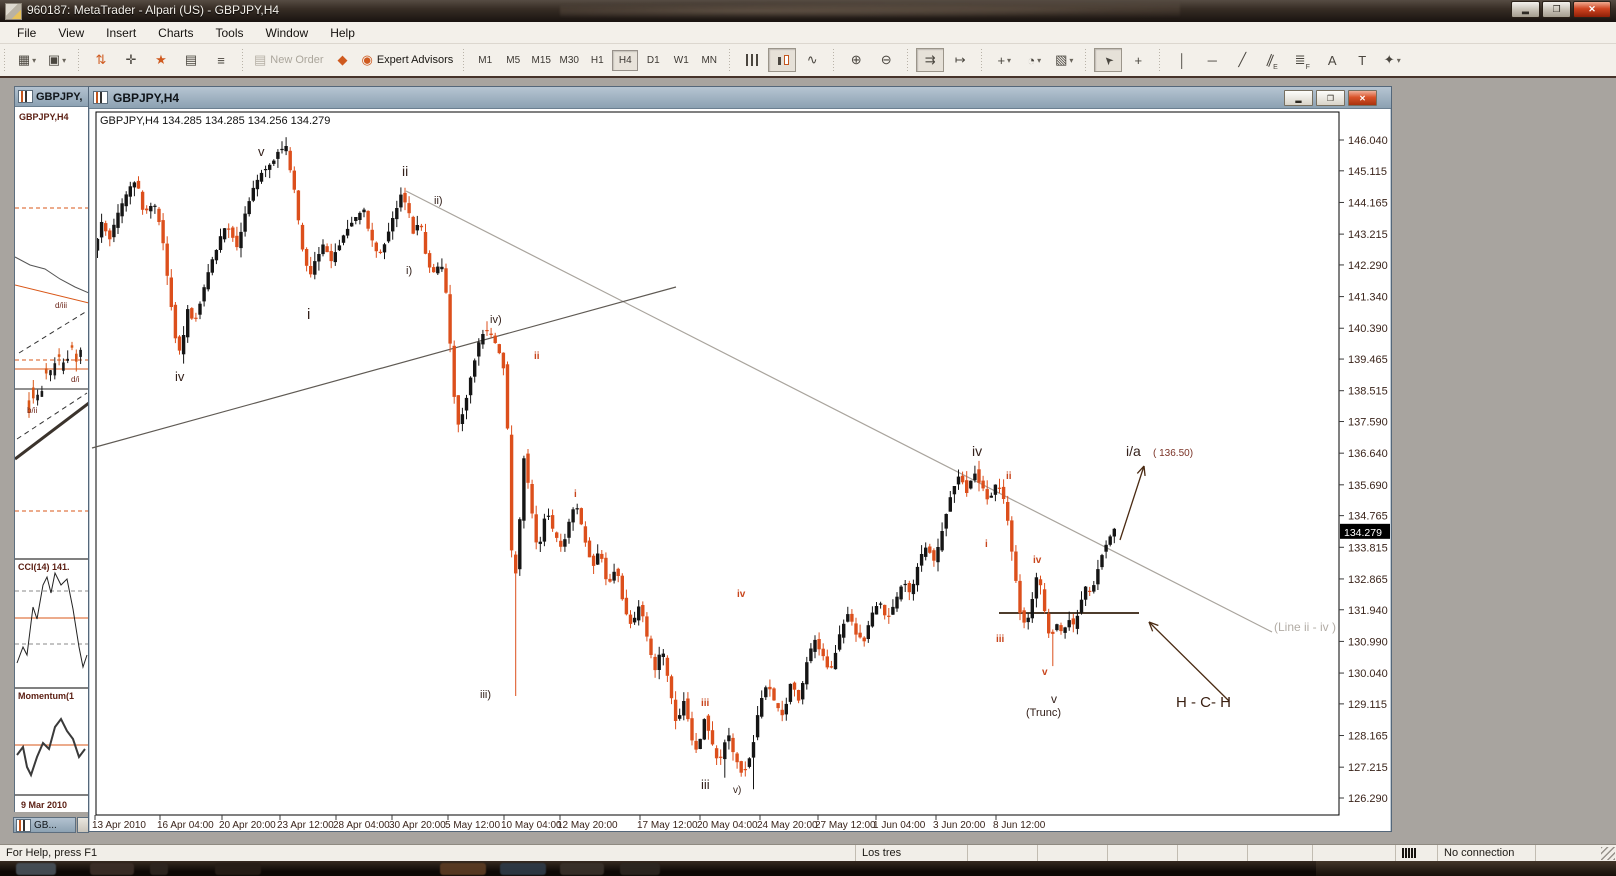  Describe the element at coordinates (288, 60) in the screenshot. I see `new-order-button: ▤ New Order` at that location.